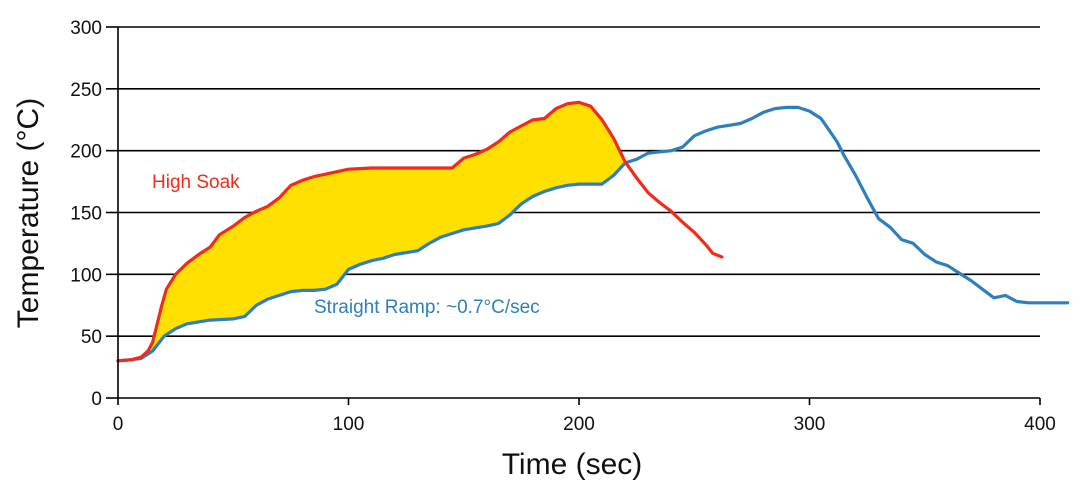 The height and width of the screenshot is (485, 1082). I want to click on annotation-straight-ramp: Straight Ramp: ~0.7°C/sec, so click(427, 307).